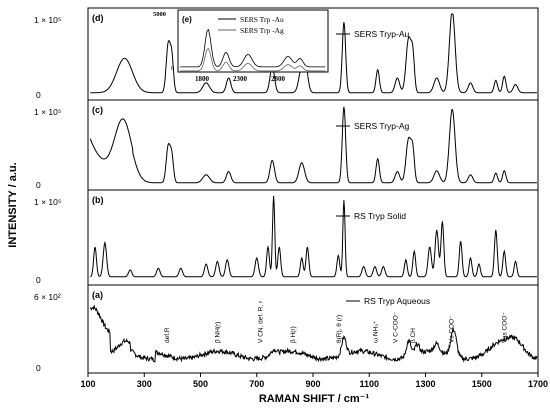  I want to click on band-annotation: θ(R), θ (r), so click(339, 329).